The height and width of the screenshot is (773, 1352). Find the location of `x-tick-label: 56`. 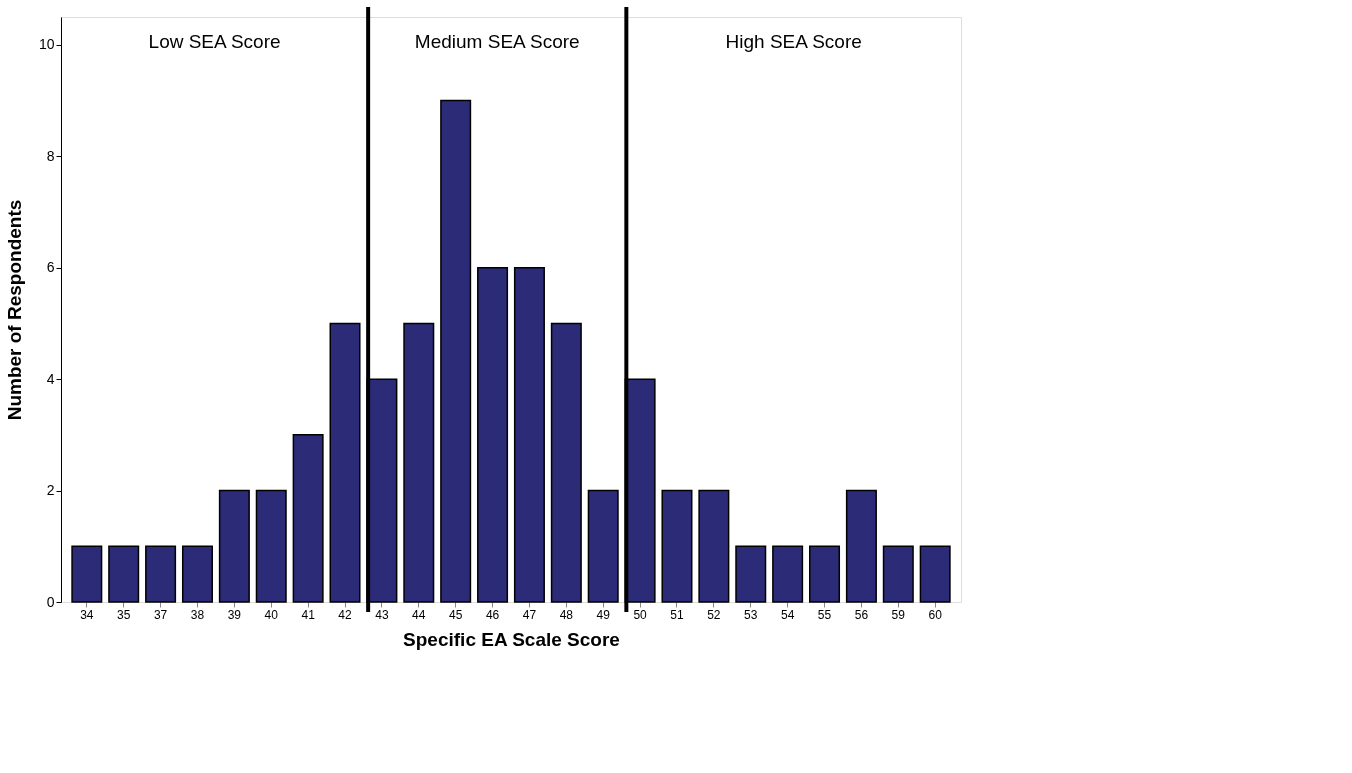

x-tick-label: 56 is located at coordinates (861, 614).